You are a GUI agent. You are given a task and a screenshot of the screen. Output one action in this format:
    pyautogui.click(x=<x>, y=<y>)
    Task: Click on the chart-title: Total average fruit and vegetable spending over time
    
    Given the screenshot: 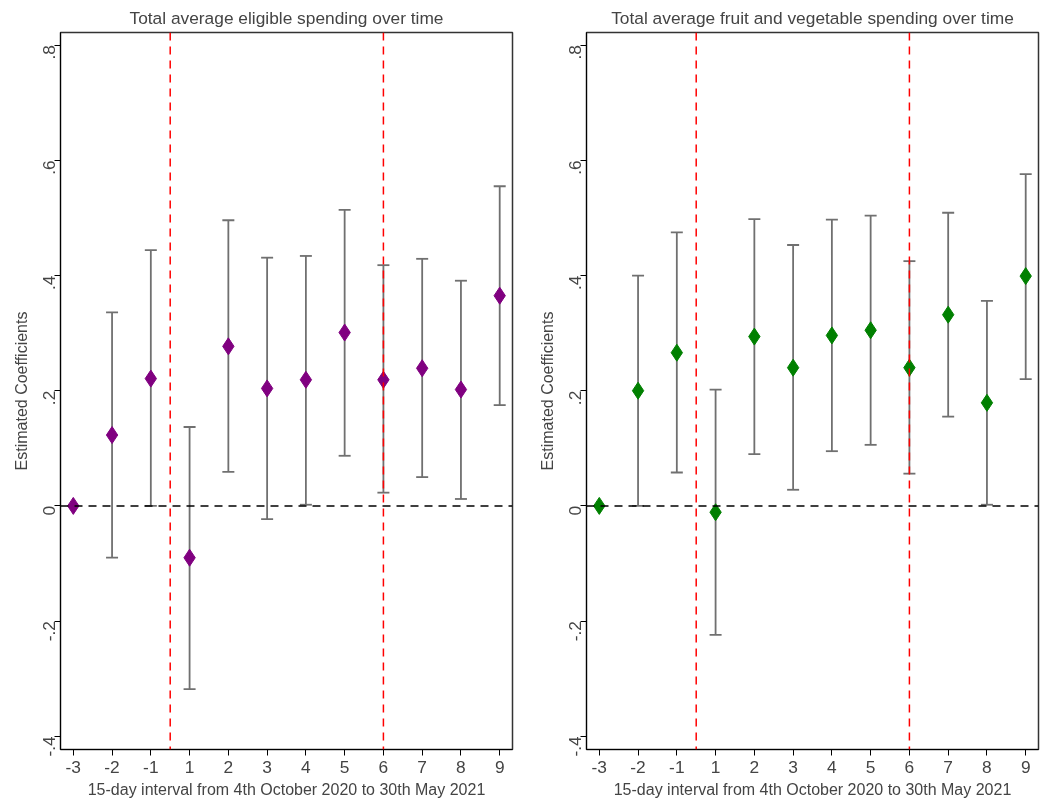 What is the action you would take?
    pyautogui.click(x=812, y=17)
    